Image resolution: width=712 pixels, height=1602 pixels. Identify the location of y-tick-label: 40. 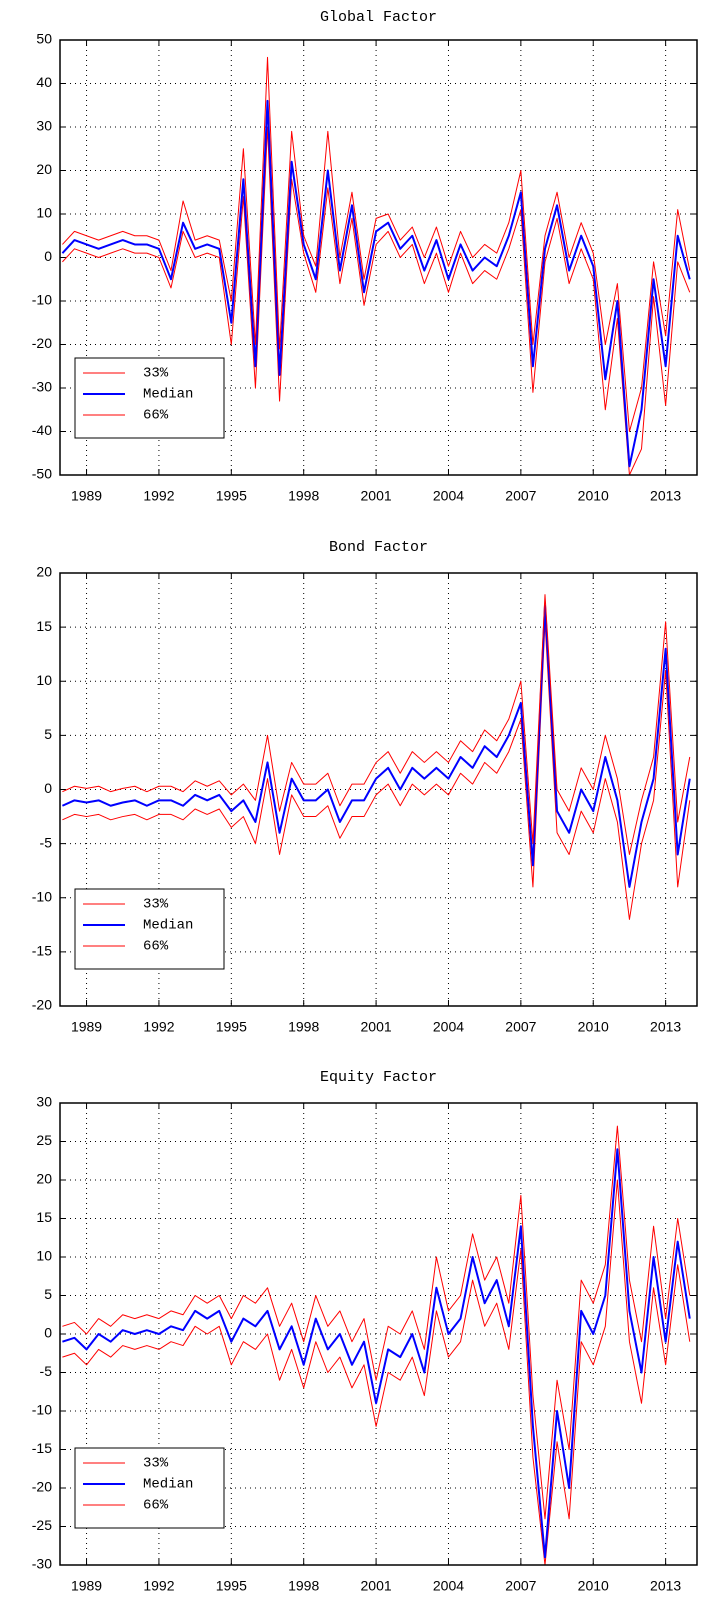
(44, 82).